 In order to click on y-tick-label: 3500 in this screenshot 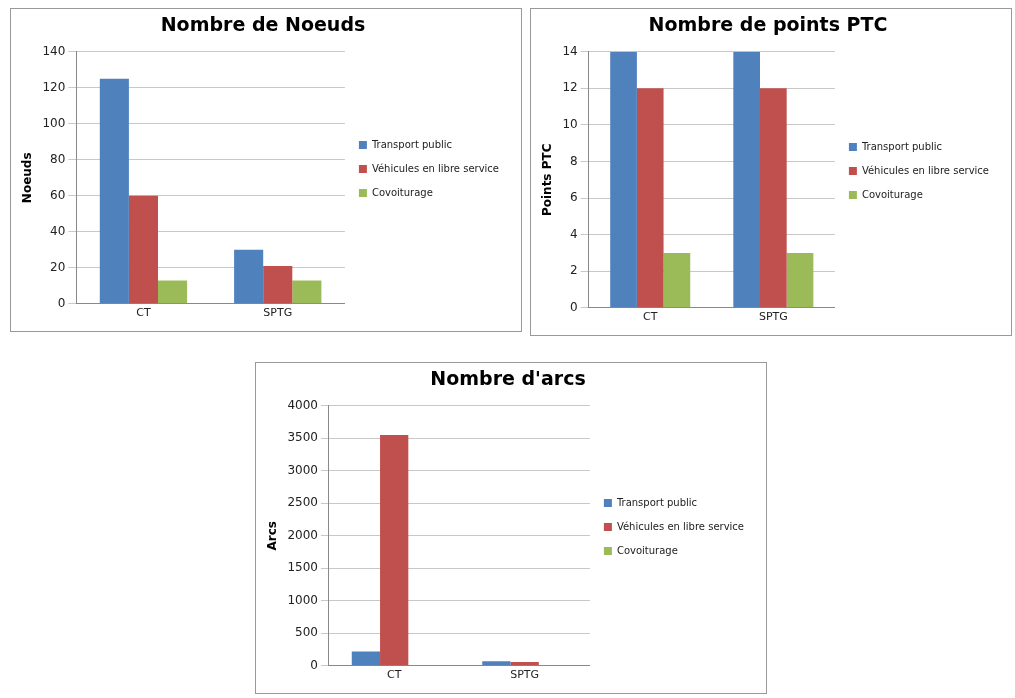, I will do `click(302, 437)`.